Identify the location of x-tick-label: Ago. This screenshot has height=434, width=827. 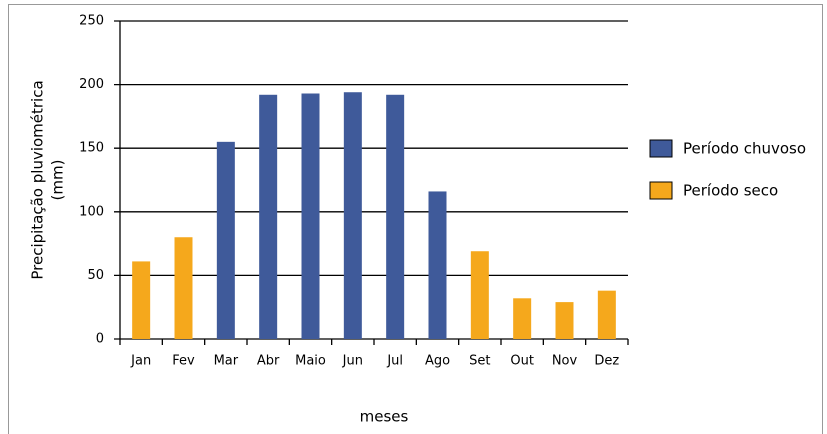
(437, 361).